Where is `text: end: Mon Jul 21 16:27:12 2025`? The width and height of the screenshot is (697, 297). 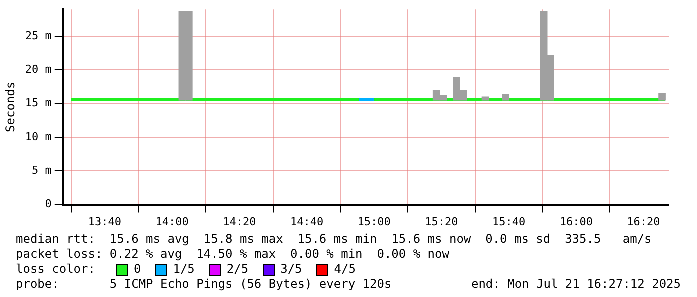
text: end: Mon Jul 21 16:27:12 2025 is located at coordinates (576, 284).